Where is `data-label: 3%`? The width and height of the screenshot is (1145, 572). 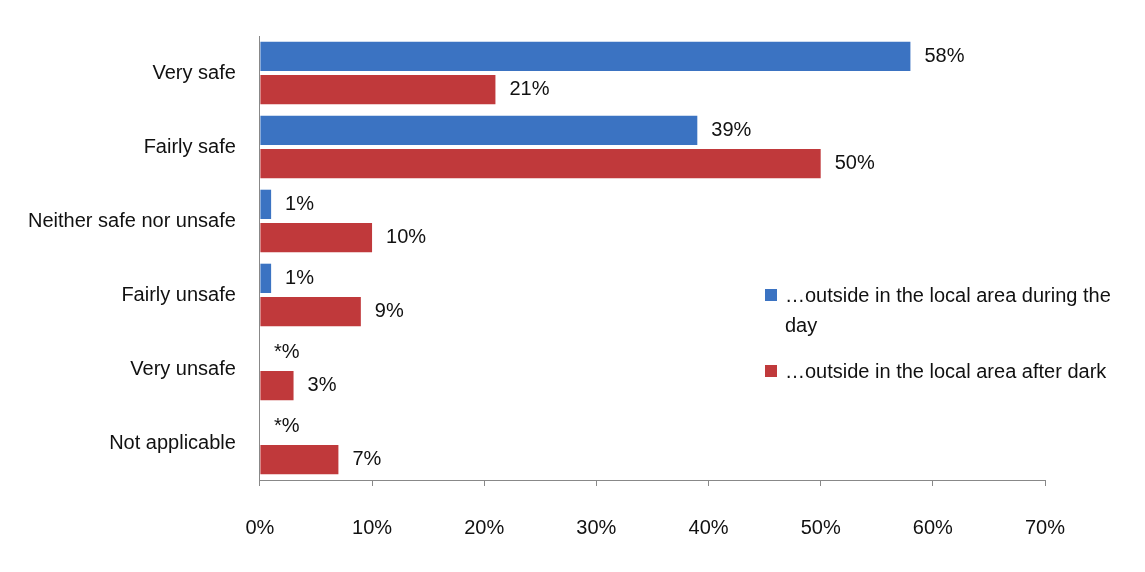
data-label: 3% is located at coordinates (322, 384).